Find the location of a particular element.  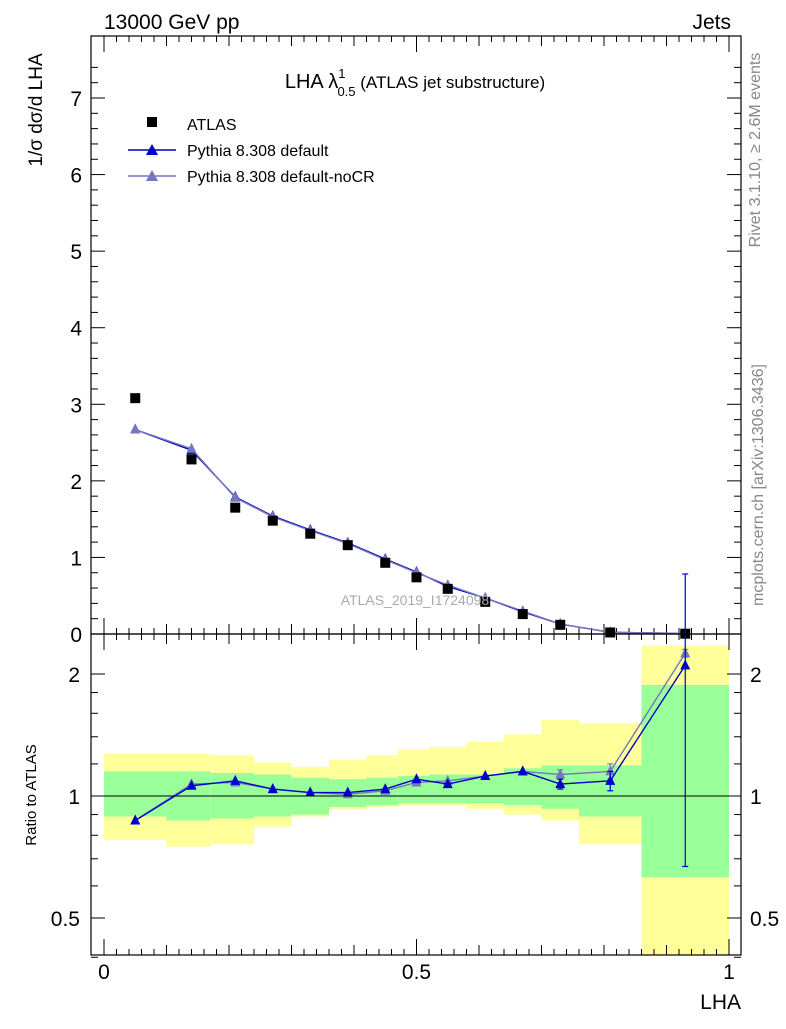

header-jets: Jets is located at coordinates (711, 22).